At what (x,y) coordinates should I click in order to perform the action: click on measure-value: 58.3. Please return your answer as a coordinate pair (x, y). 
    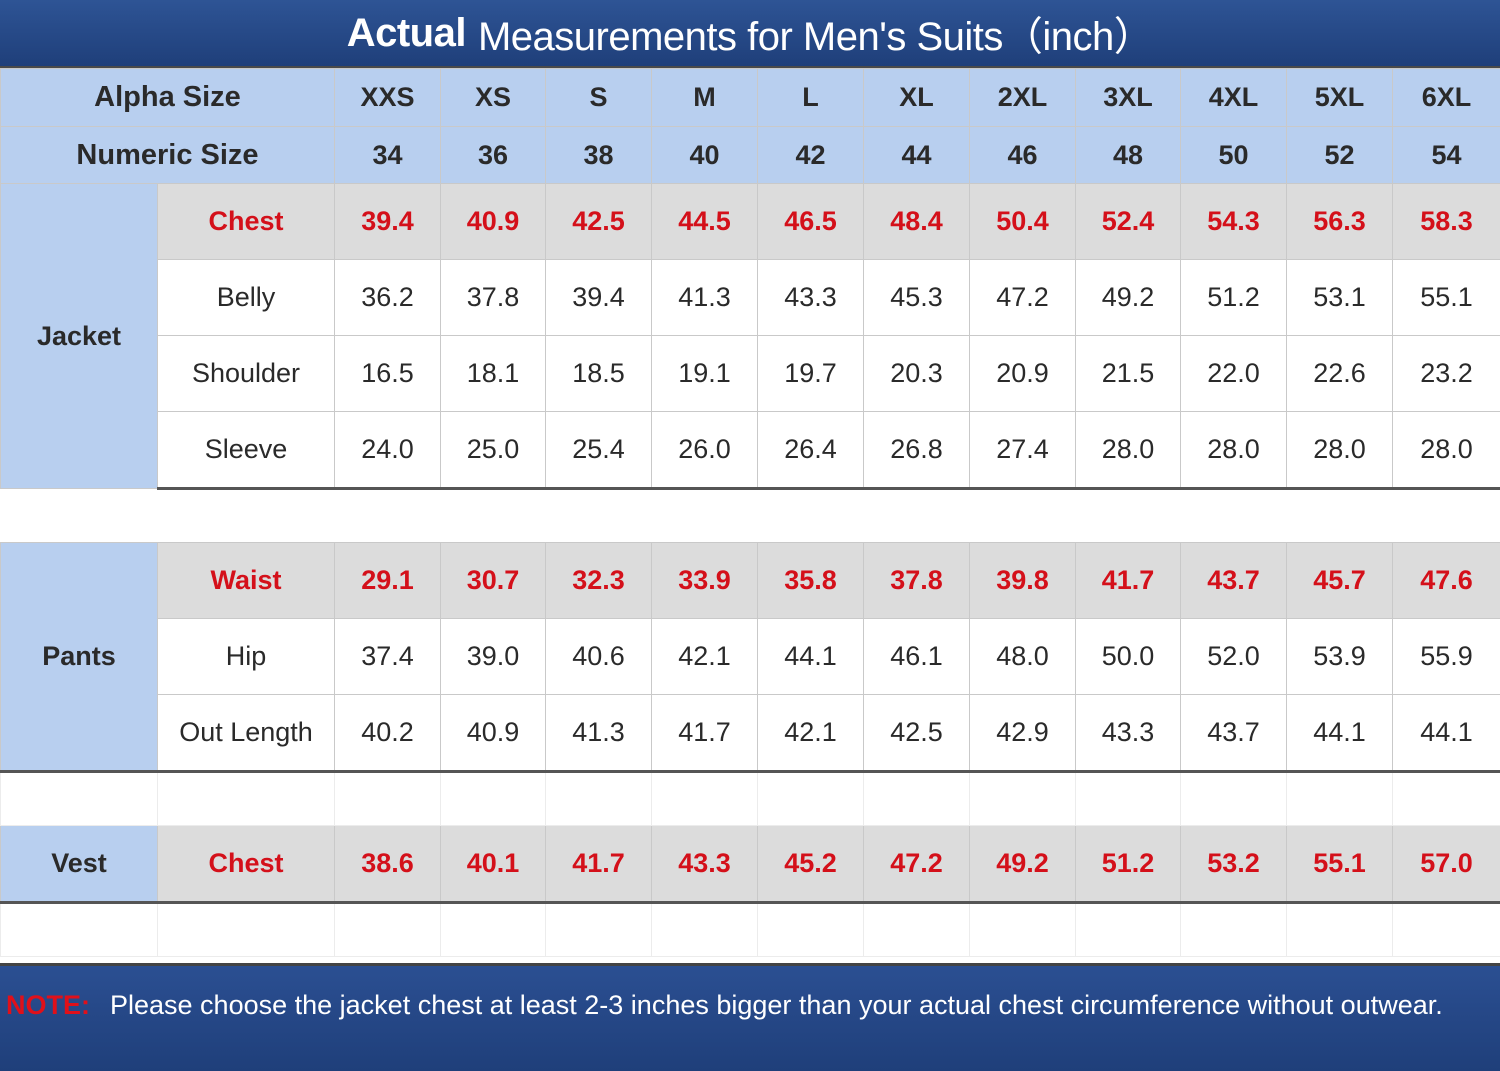
    Looking at the image, I should click on (1446, 221).